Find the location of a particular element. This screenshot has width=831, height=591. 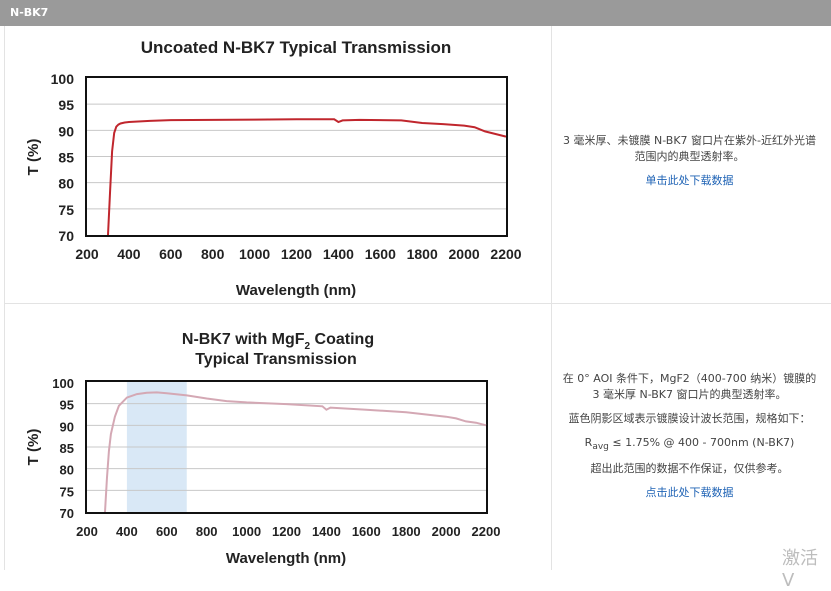

description-text: 超出此范围的数据不作保证，仅供参考。 is located at coordinates (689, 469).